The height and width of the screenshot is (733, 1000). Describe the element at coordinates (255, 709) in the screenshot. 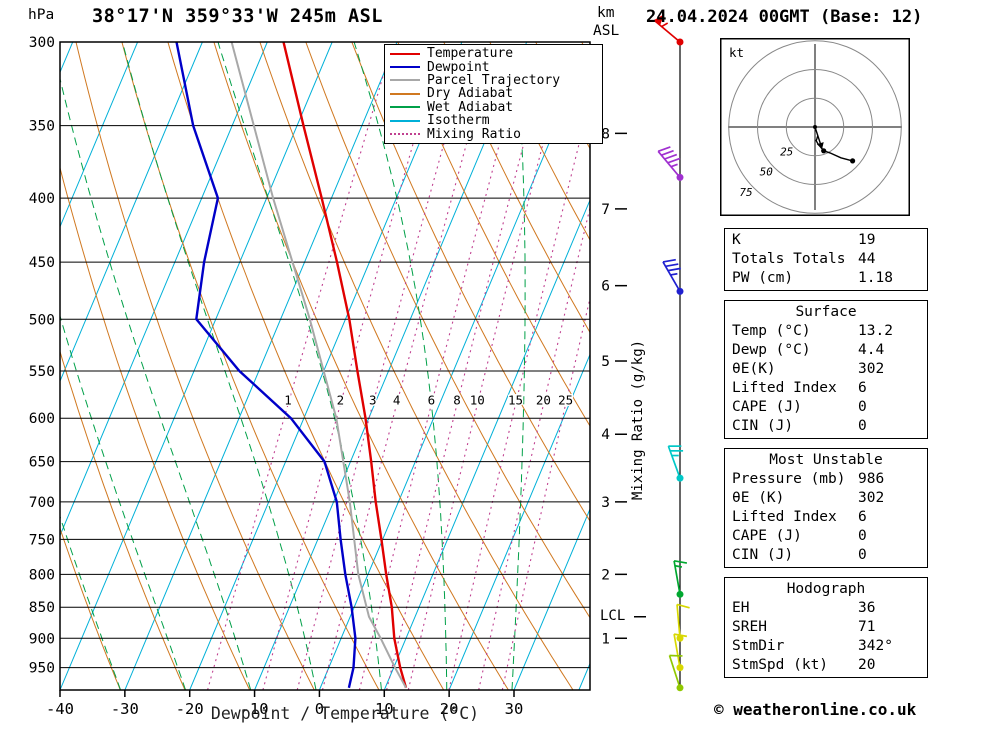

I see `svg-text: -10` at that location.